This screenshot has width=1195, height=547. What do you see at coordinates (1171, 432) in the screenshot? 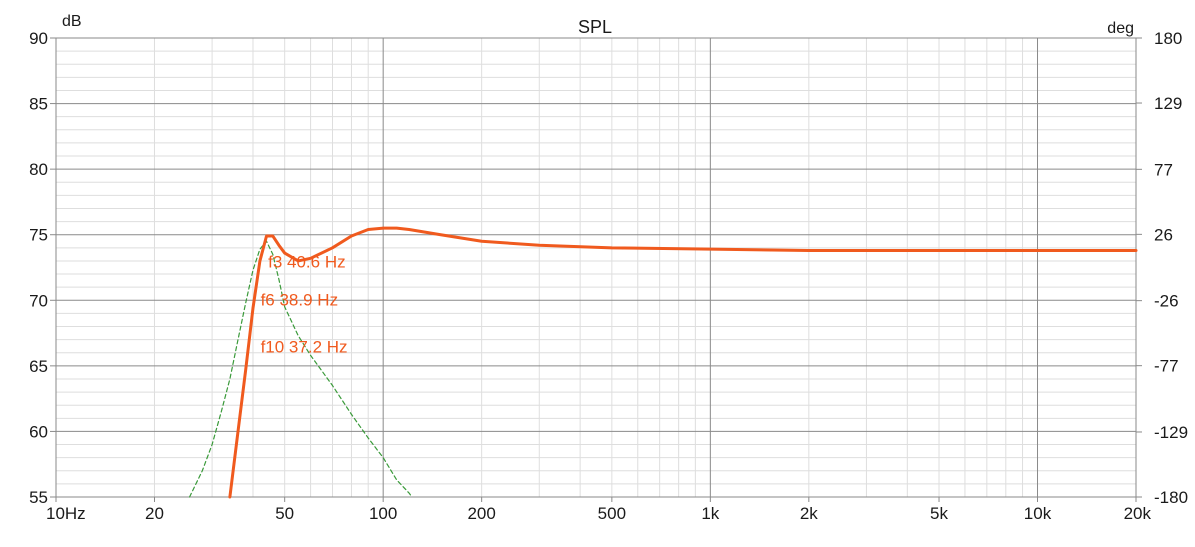
I see `y2-tick-label: -129` at bounding box center [1171, 432].